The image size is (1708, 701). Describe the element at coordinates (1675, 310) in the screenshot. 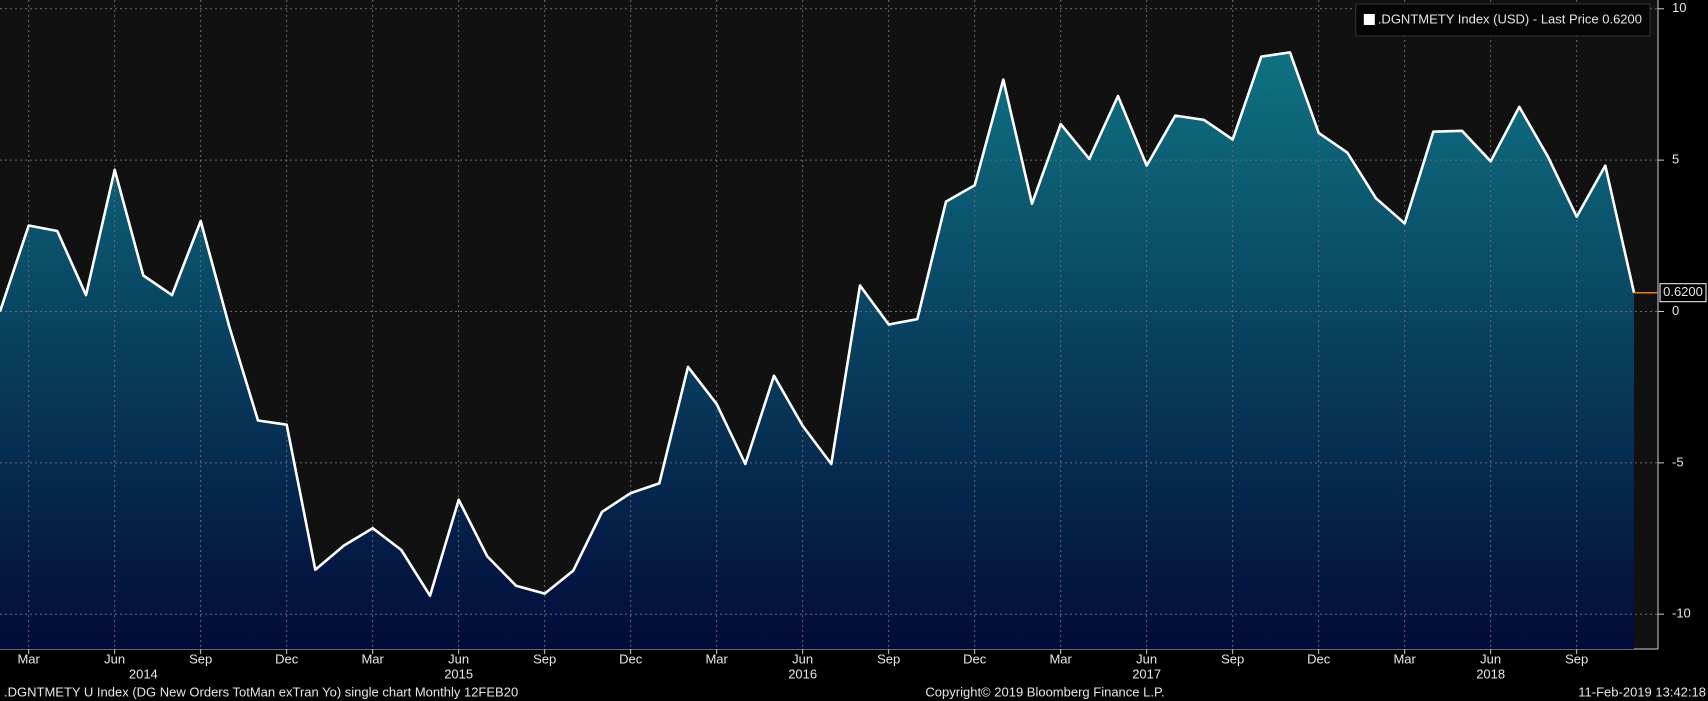

I see `y-tick-label: 0` at that location.